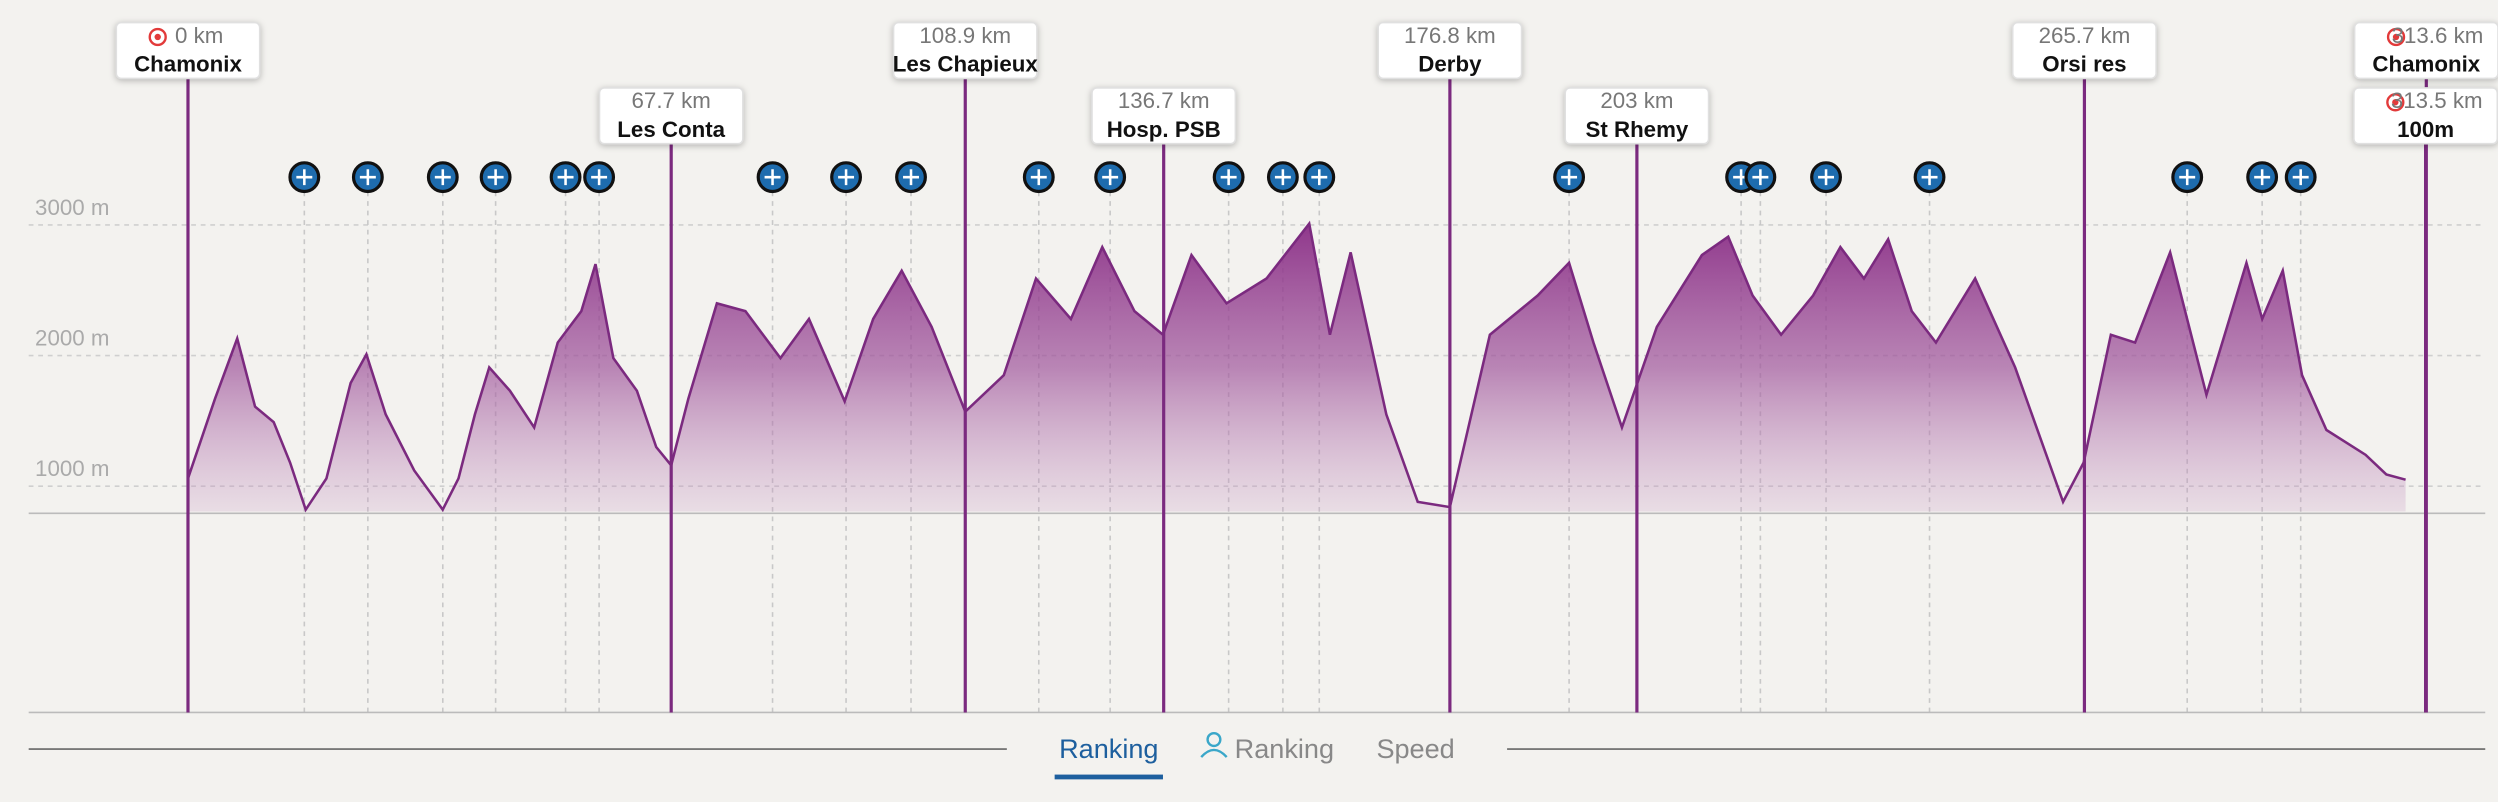 This screenshot has height=802, width=2498. I want to click on checkpoint-km: 313.6 km, so click(2438, 35).